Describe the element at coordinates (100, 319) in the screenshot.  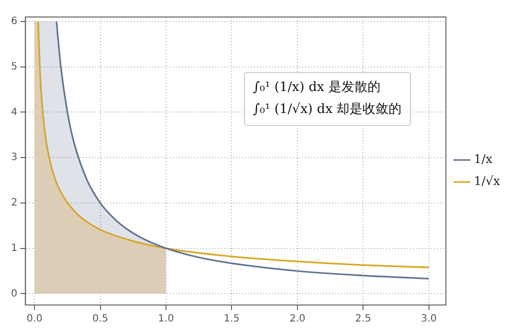
I see `x-tick-label: 0.5` at that location.